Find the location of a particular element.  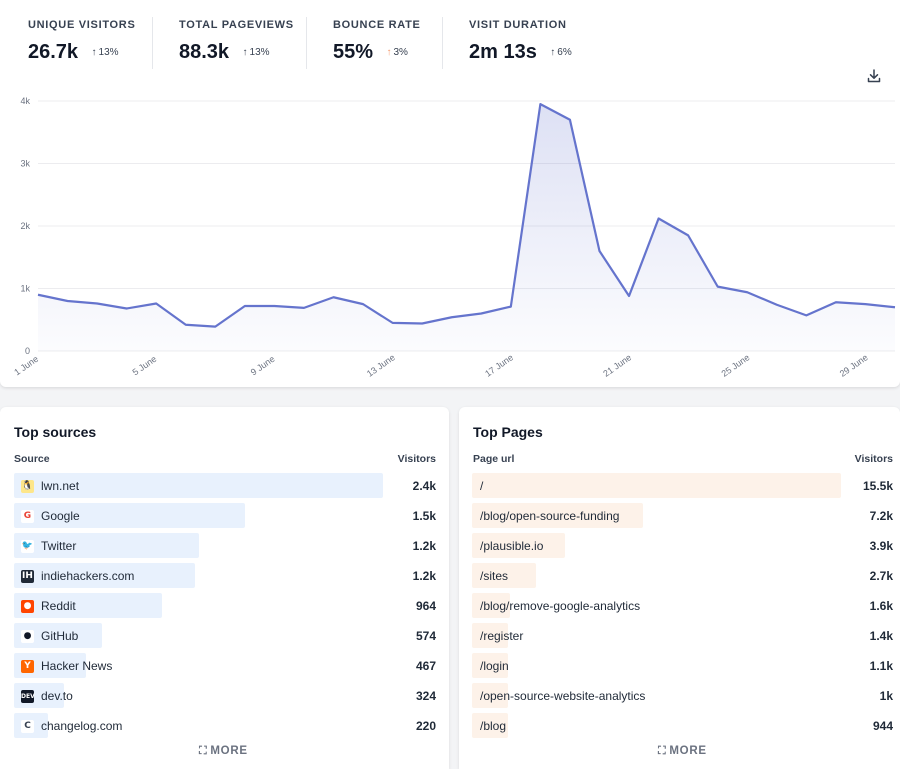

page-url: /blog is located at coordinates (493, 726).